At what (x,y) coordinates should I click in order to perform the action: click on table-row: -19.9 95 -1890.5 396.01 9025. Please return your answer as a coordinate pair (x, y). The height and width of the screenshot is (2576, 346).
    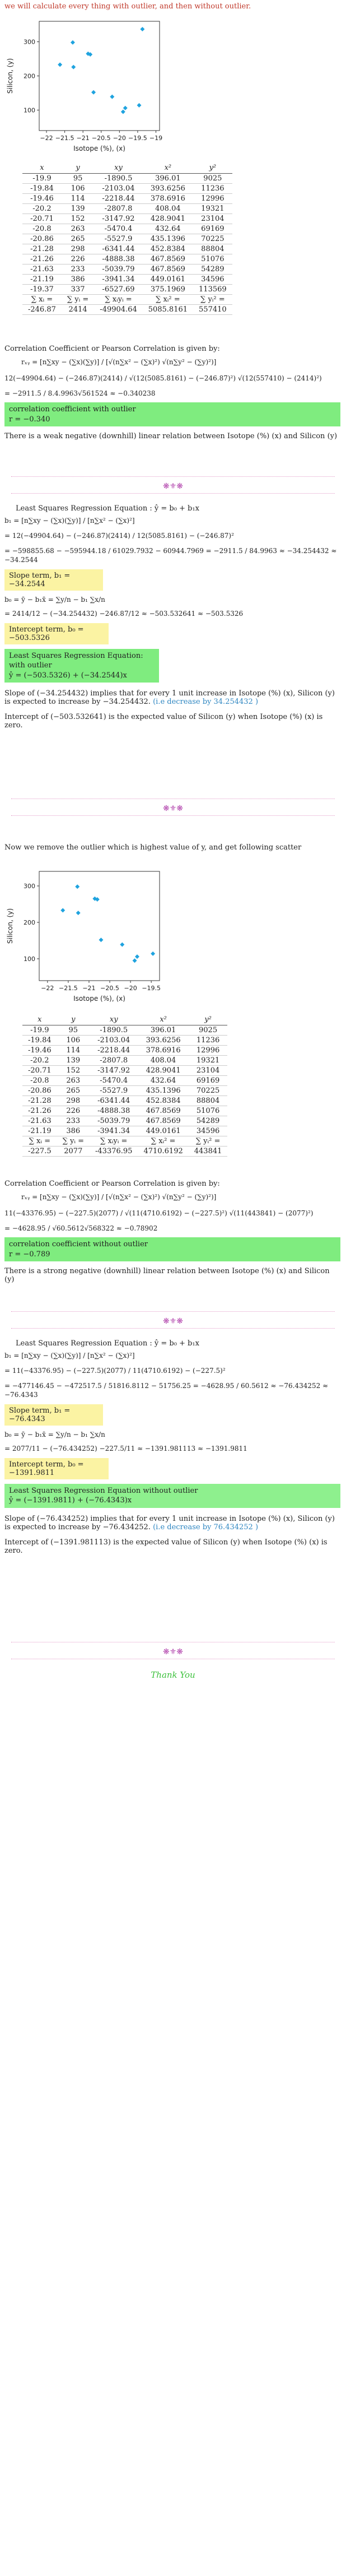
    Looking at the image, I should click on (125, 1030).